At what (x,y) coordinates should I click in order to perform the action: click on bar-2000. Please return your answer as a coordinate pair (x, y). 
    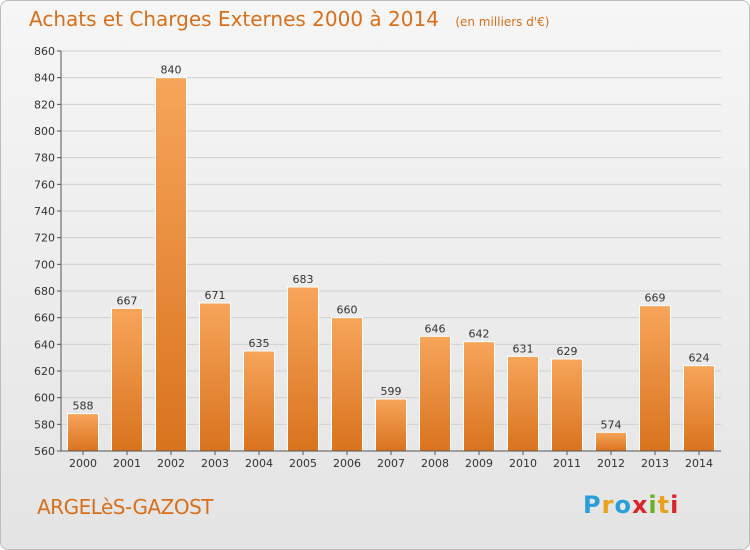
    Looking at the image, I should click on (83, 432).